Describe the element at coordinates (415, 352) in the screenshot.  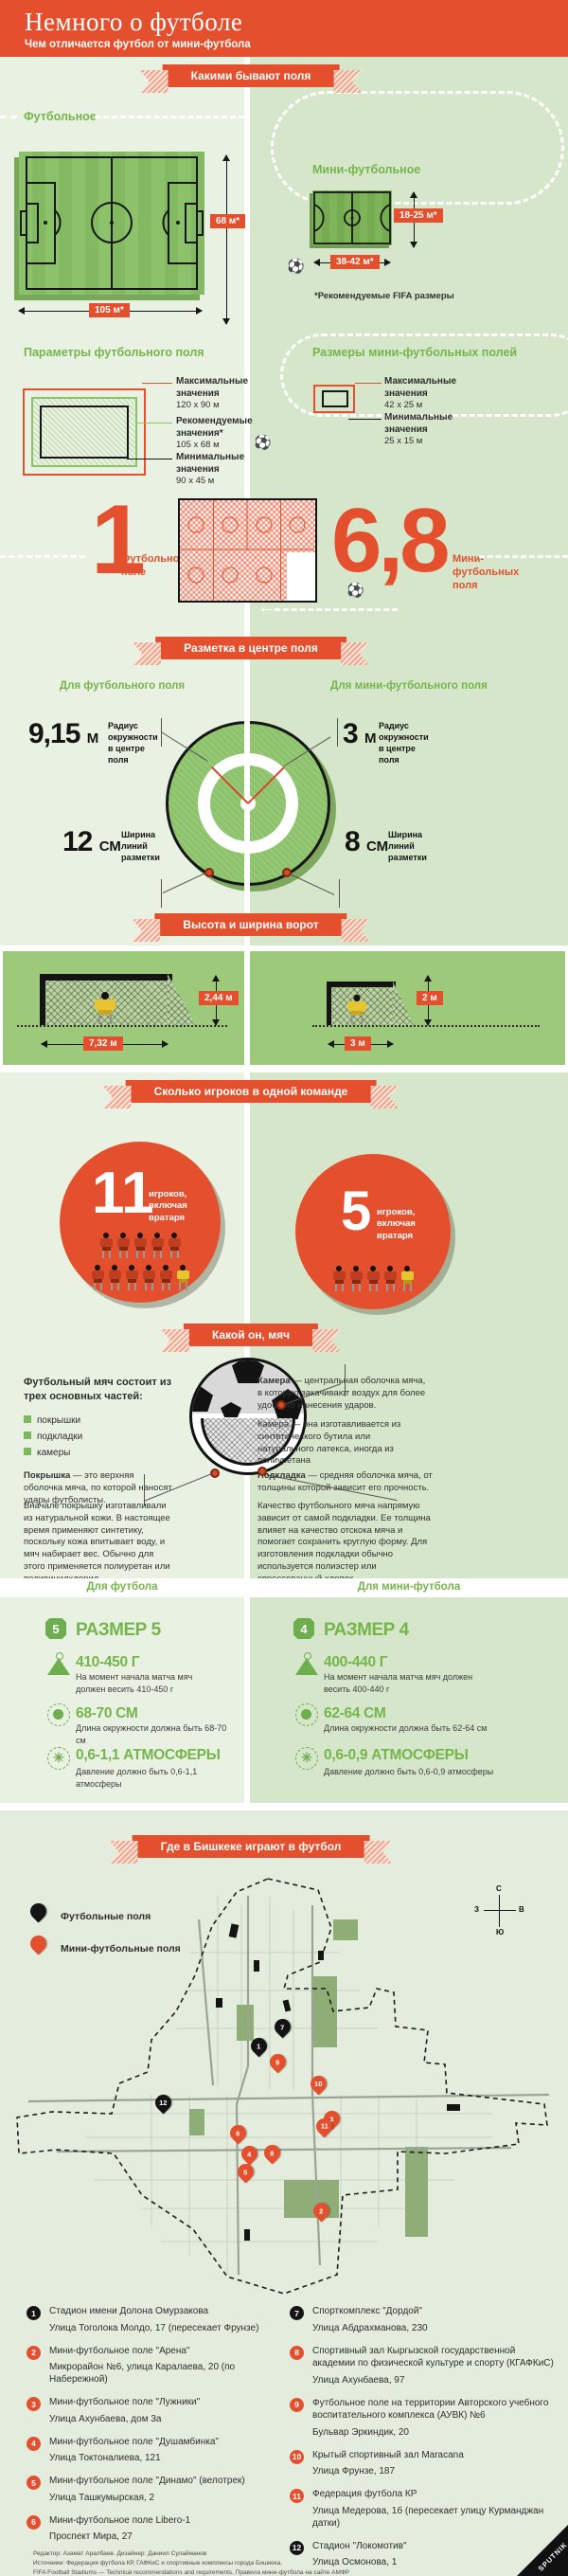
I see `params-mini-heading: Размеры мини-футбольных полей` at that location.